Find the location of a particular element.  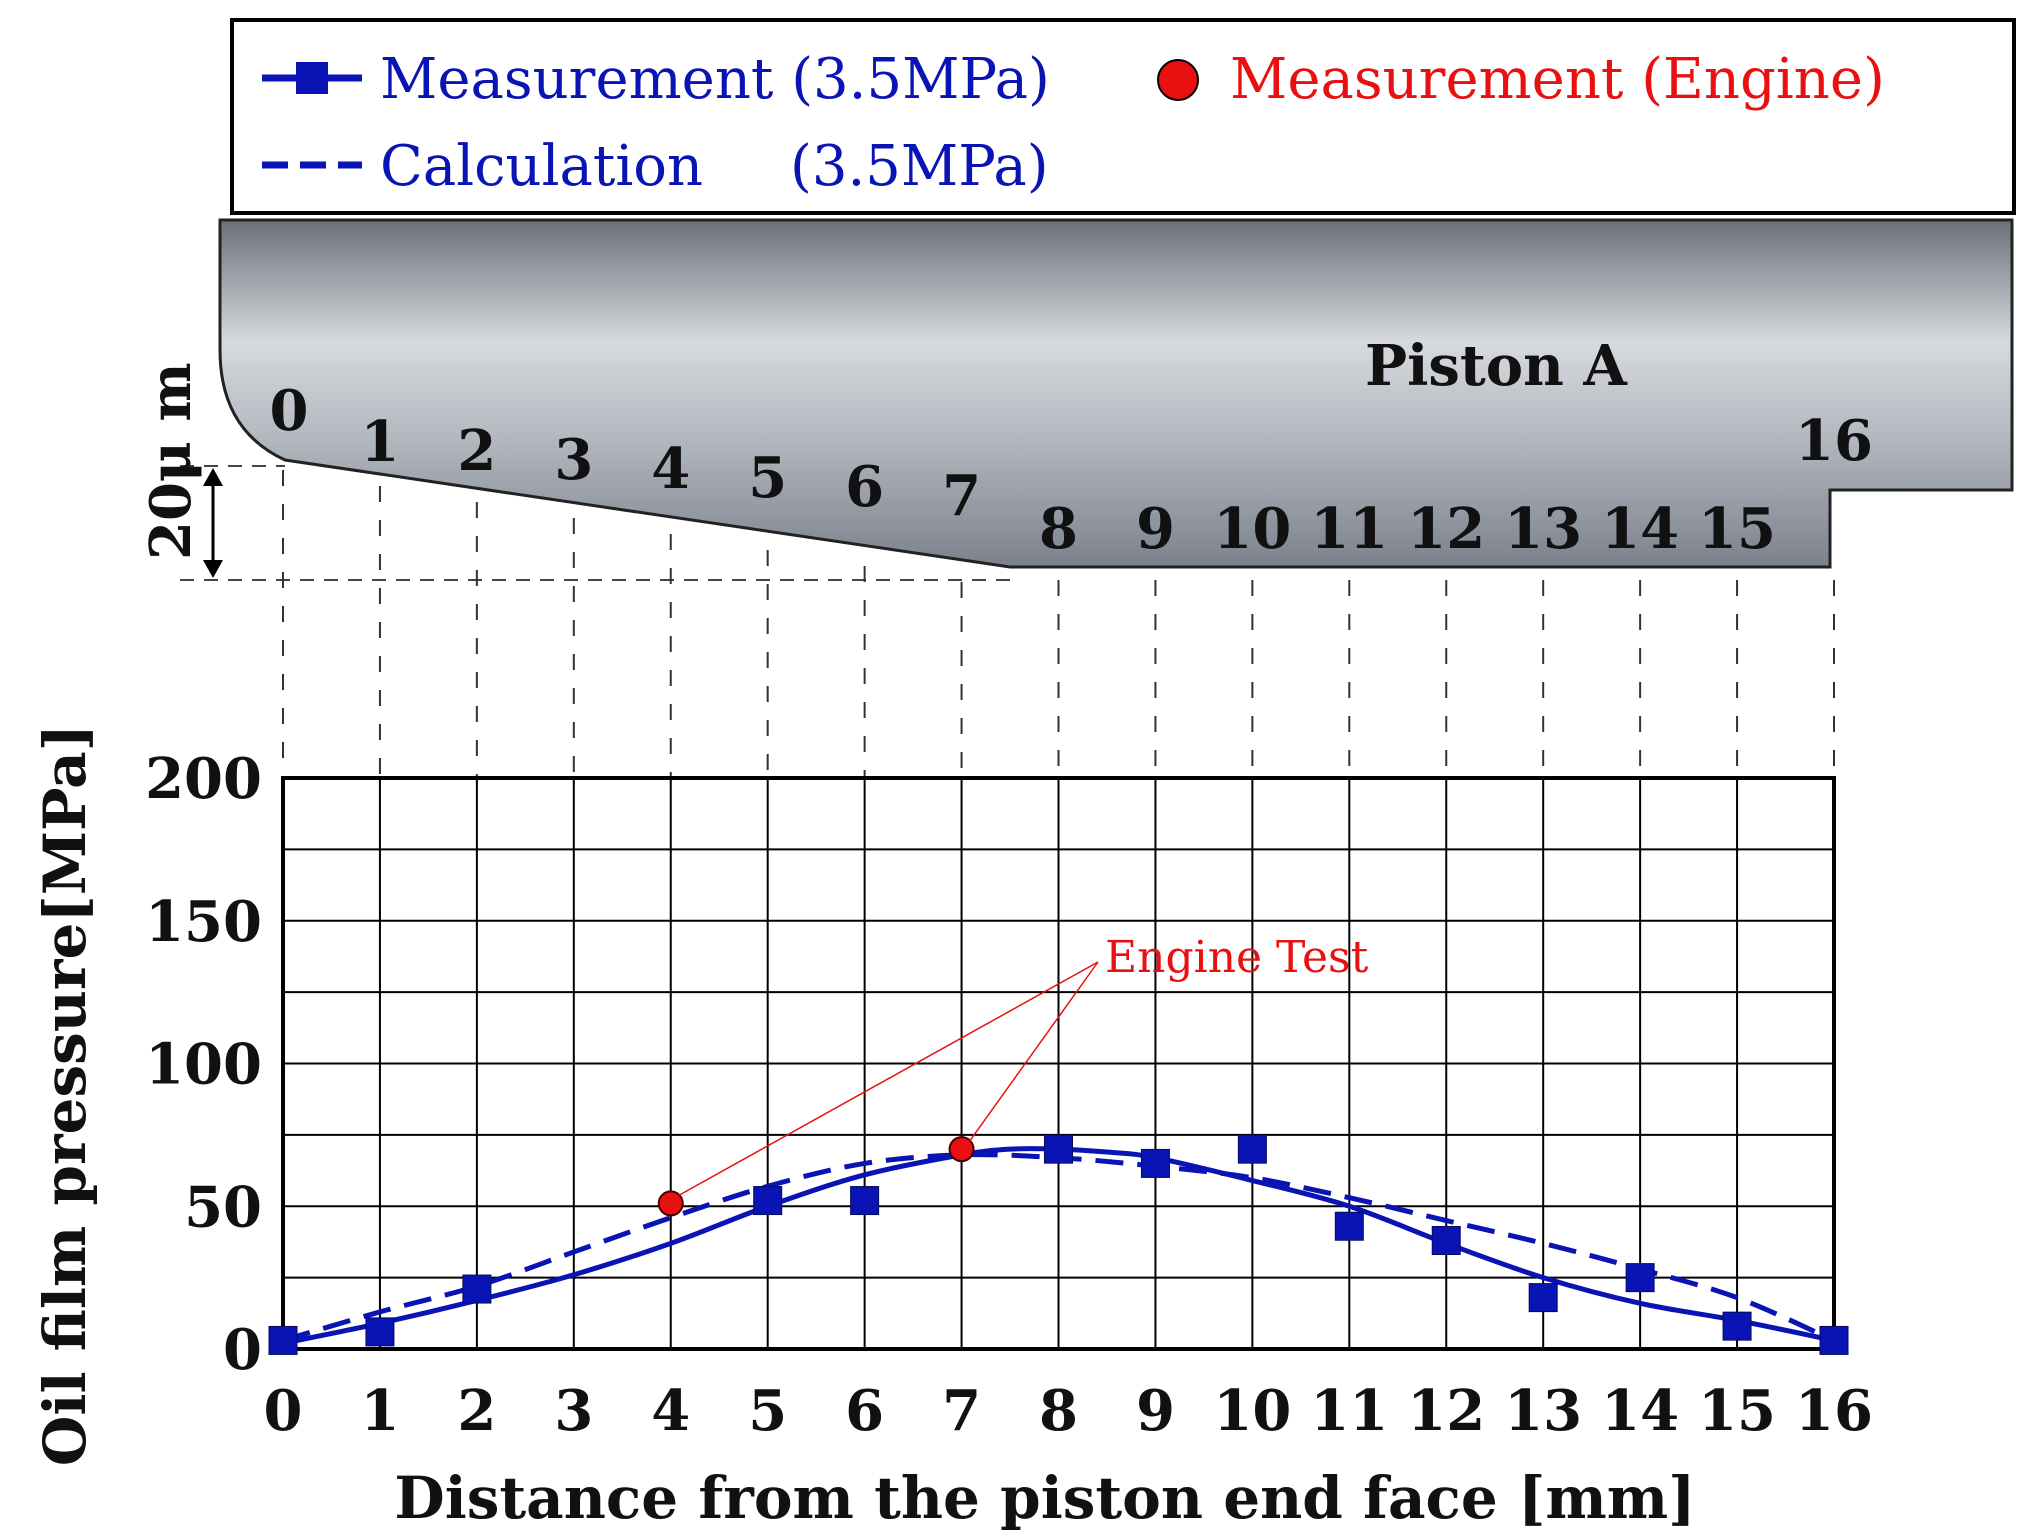

piston-number-7: 7 is located at coordinates (961, 496).